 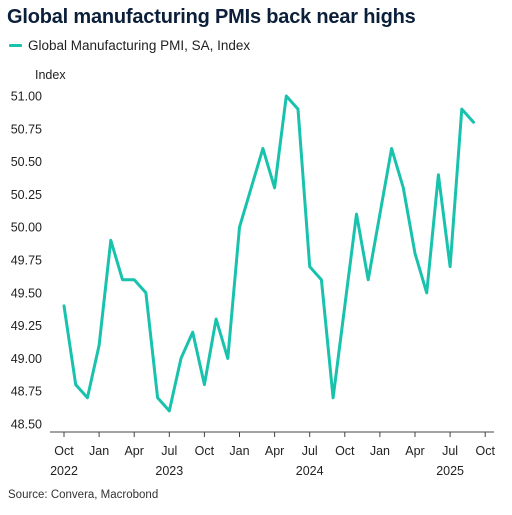 I want to click on y-tick-label: 48.75, so click(x=26, y=392).